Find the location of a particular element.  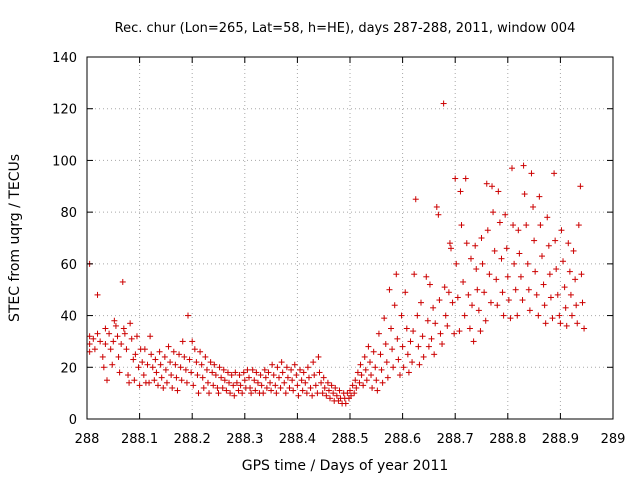

y-tick-label: 100 is located at coordinates (64, 161).